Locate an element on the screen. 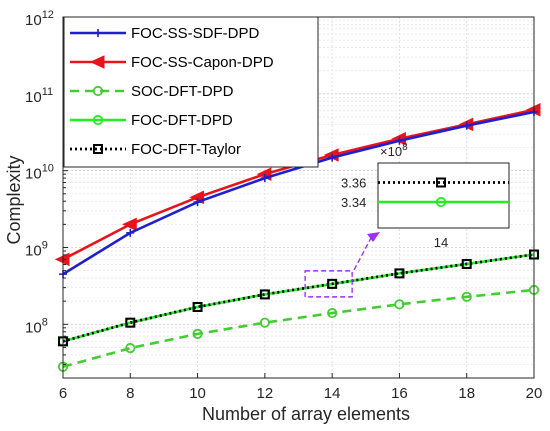 Image resolution: width=550 pixels, height=431 pixels. y-tick-label: 10¹¹ is located at coordinates (39, 96).